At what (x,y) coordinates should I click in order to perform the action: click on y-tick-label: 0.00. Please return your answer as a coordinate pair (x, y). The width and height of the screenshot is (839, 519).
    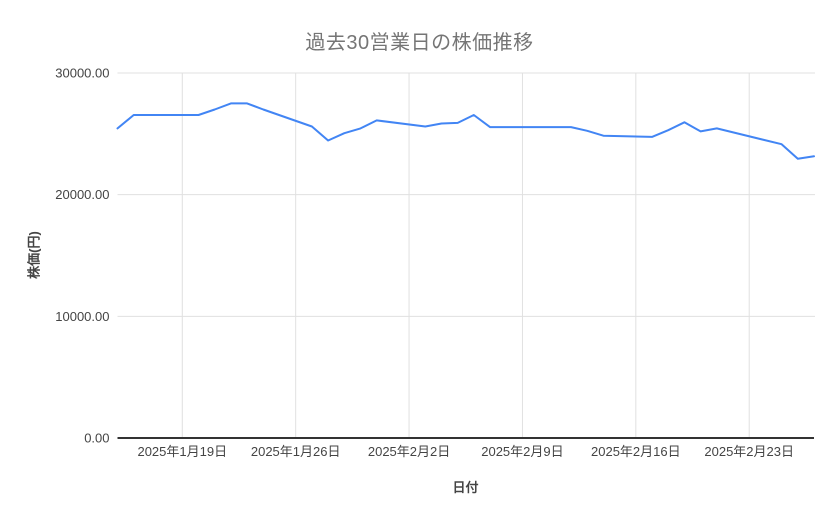
    Looking at the image, I should click on (96, 438).